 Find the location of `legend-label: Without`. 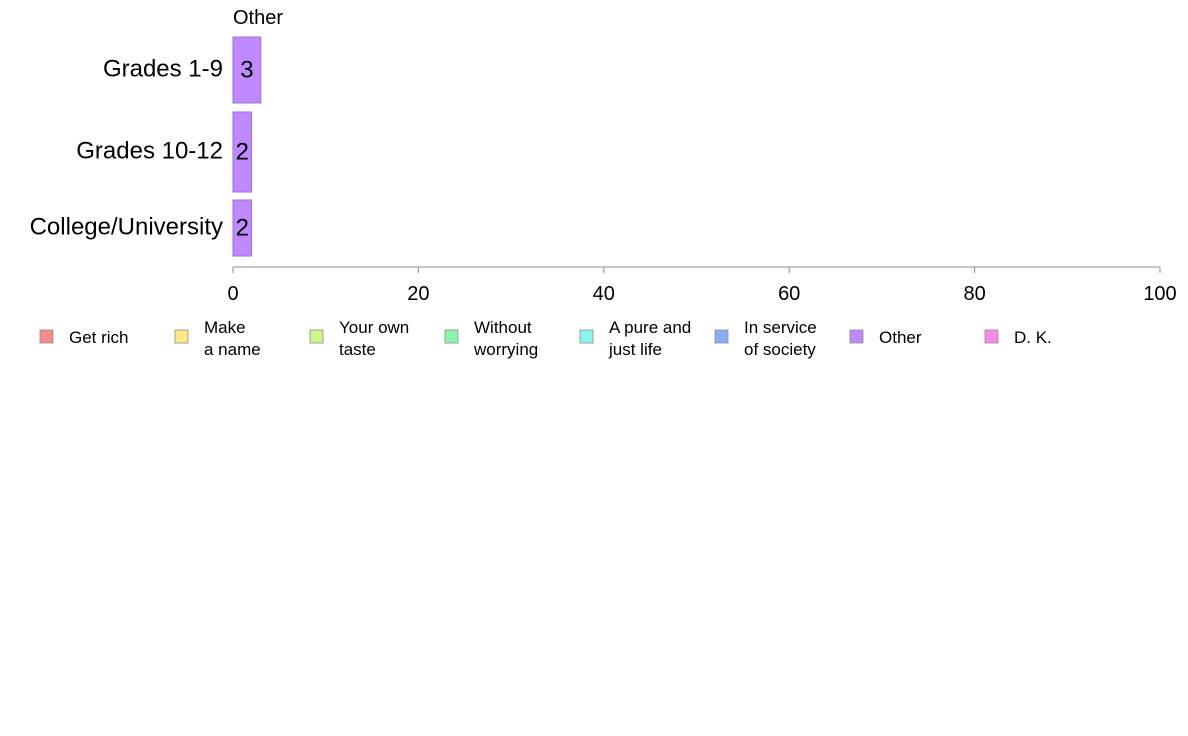

legend-label: Without is located at coordinates (503, 327).